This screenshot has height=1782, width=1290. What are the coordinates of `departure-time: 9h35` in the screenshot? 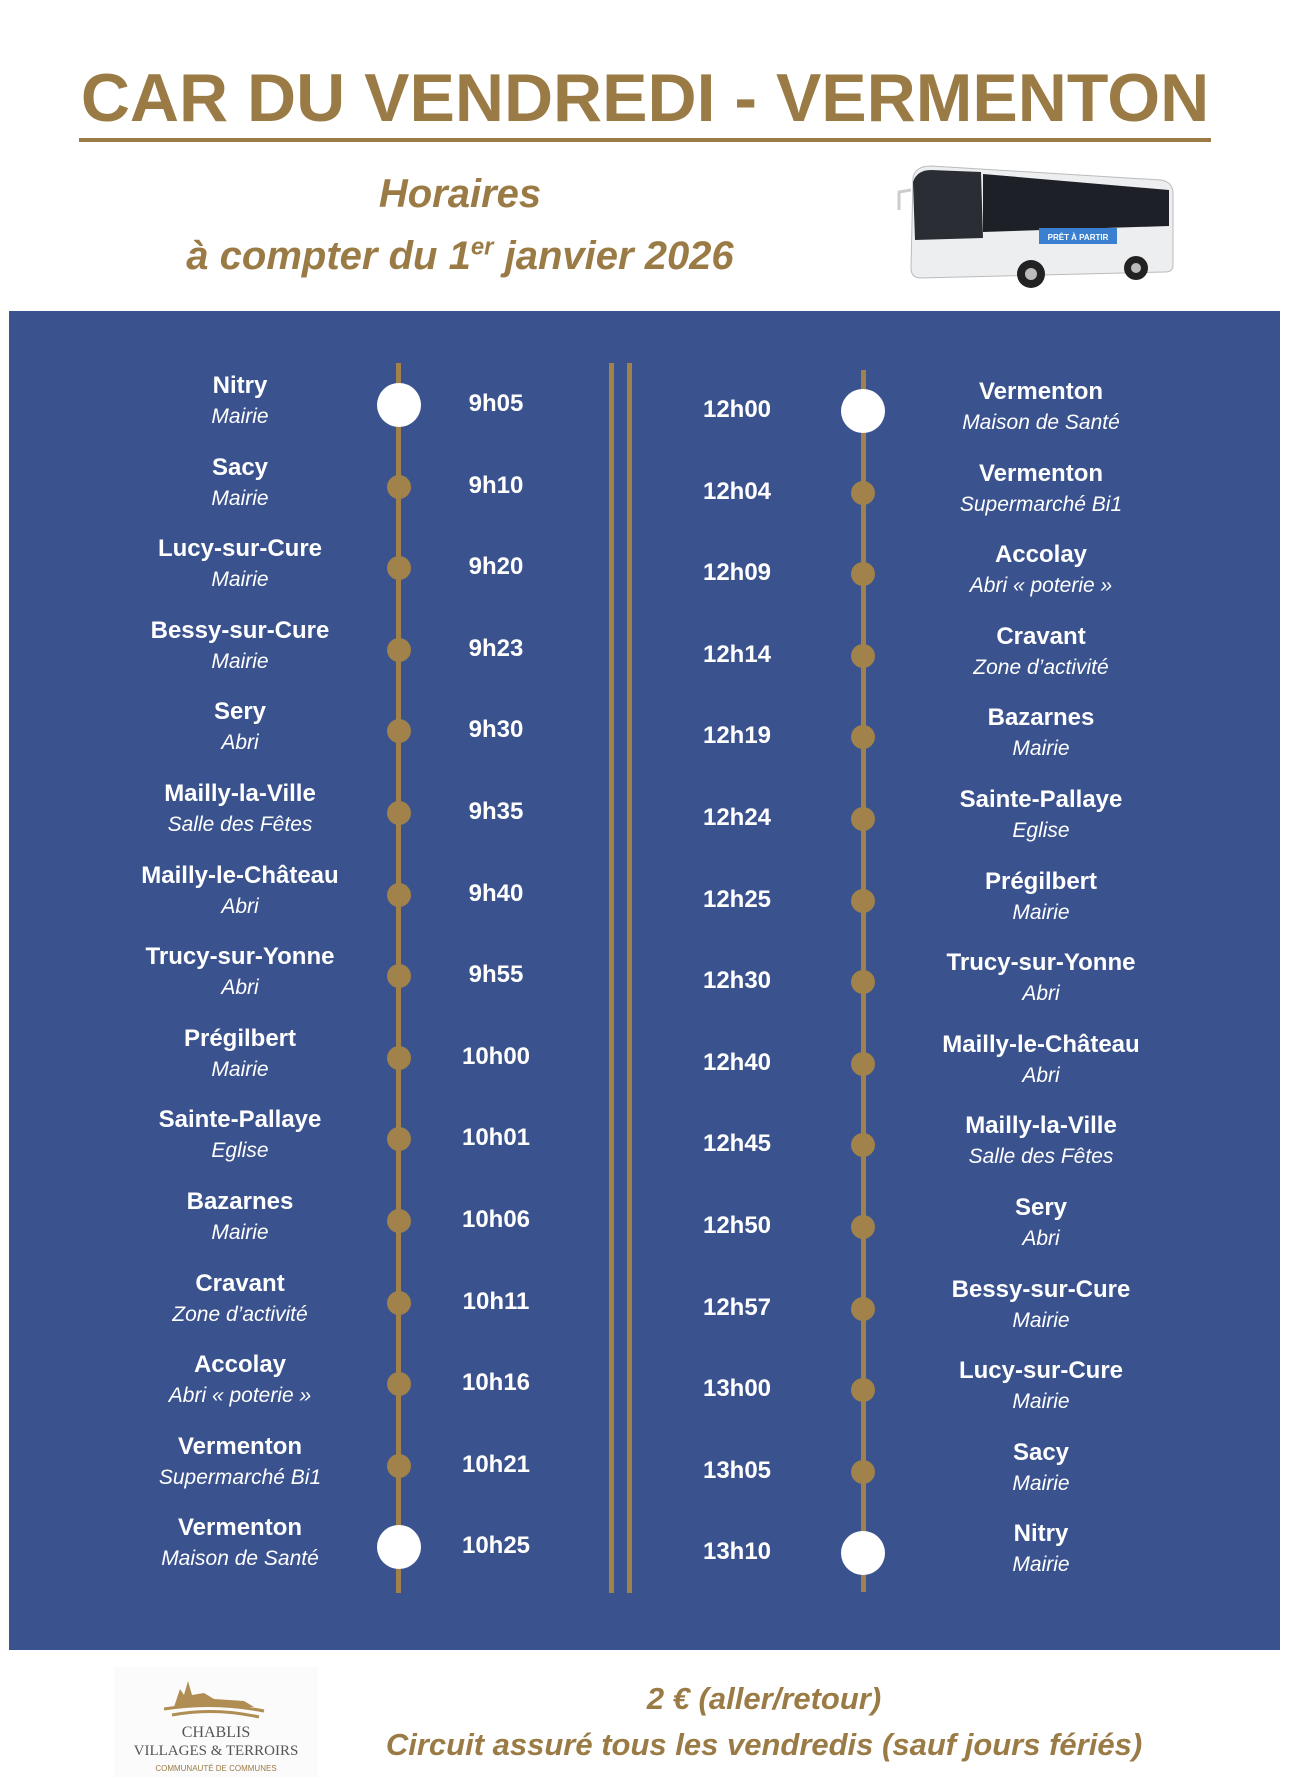 It's located at (496, 811).